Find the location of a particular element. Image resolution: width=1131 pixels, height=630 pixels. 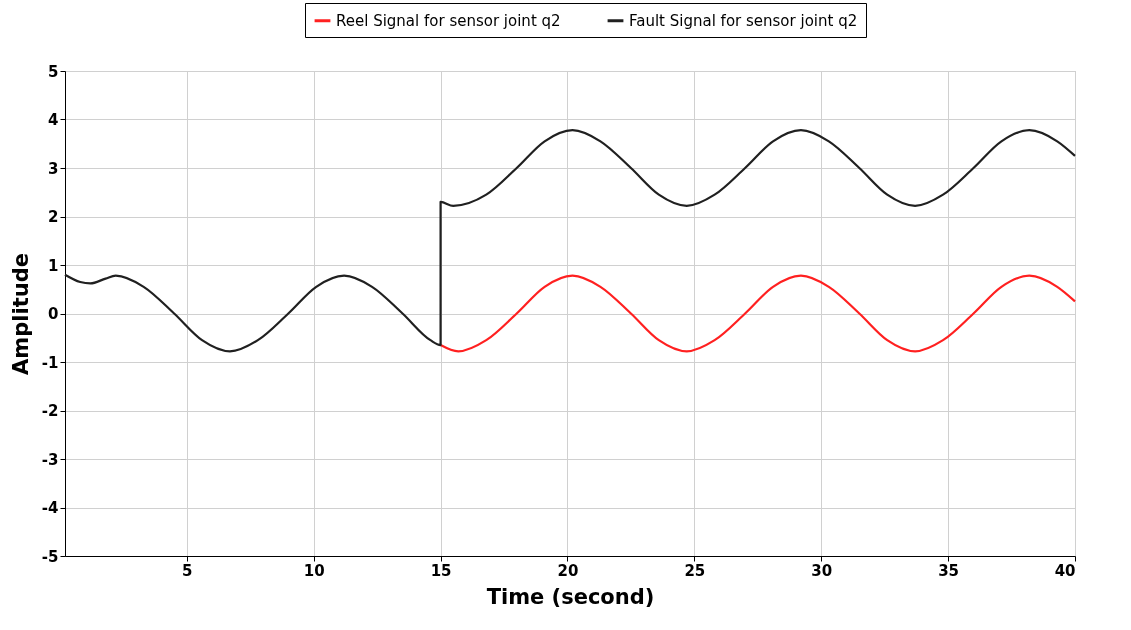

x-tick-label: 5 is located at coordinates (187, 570).